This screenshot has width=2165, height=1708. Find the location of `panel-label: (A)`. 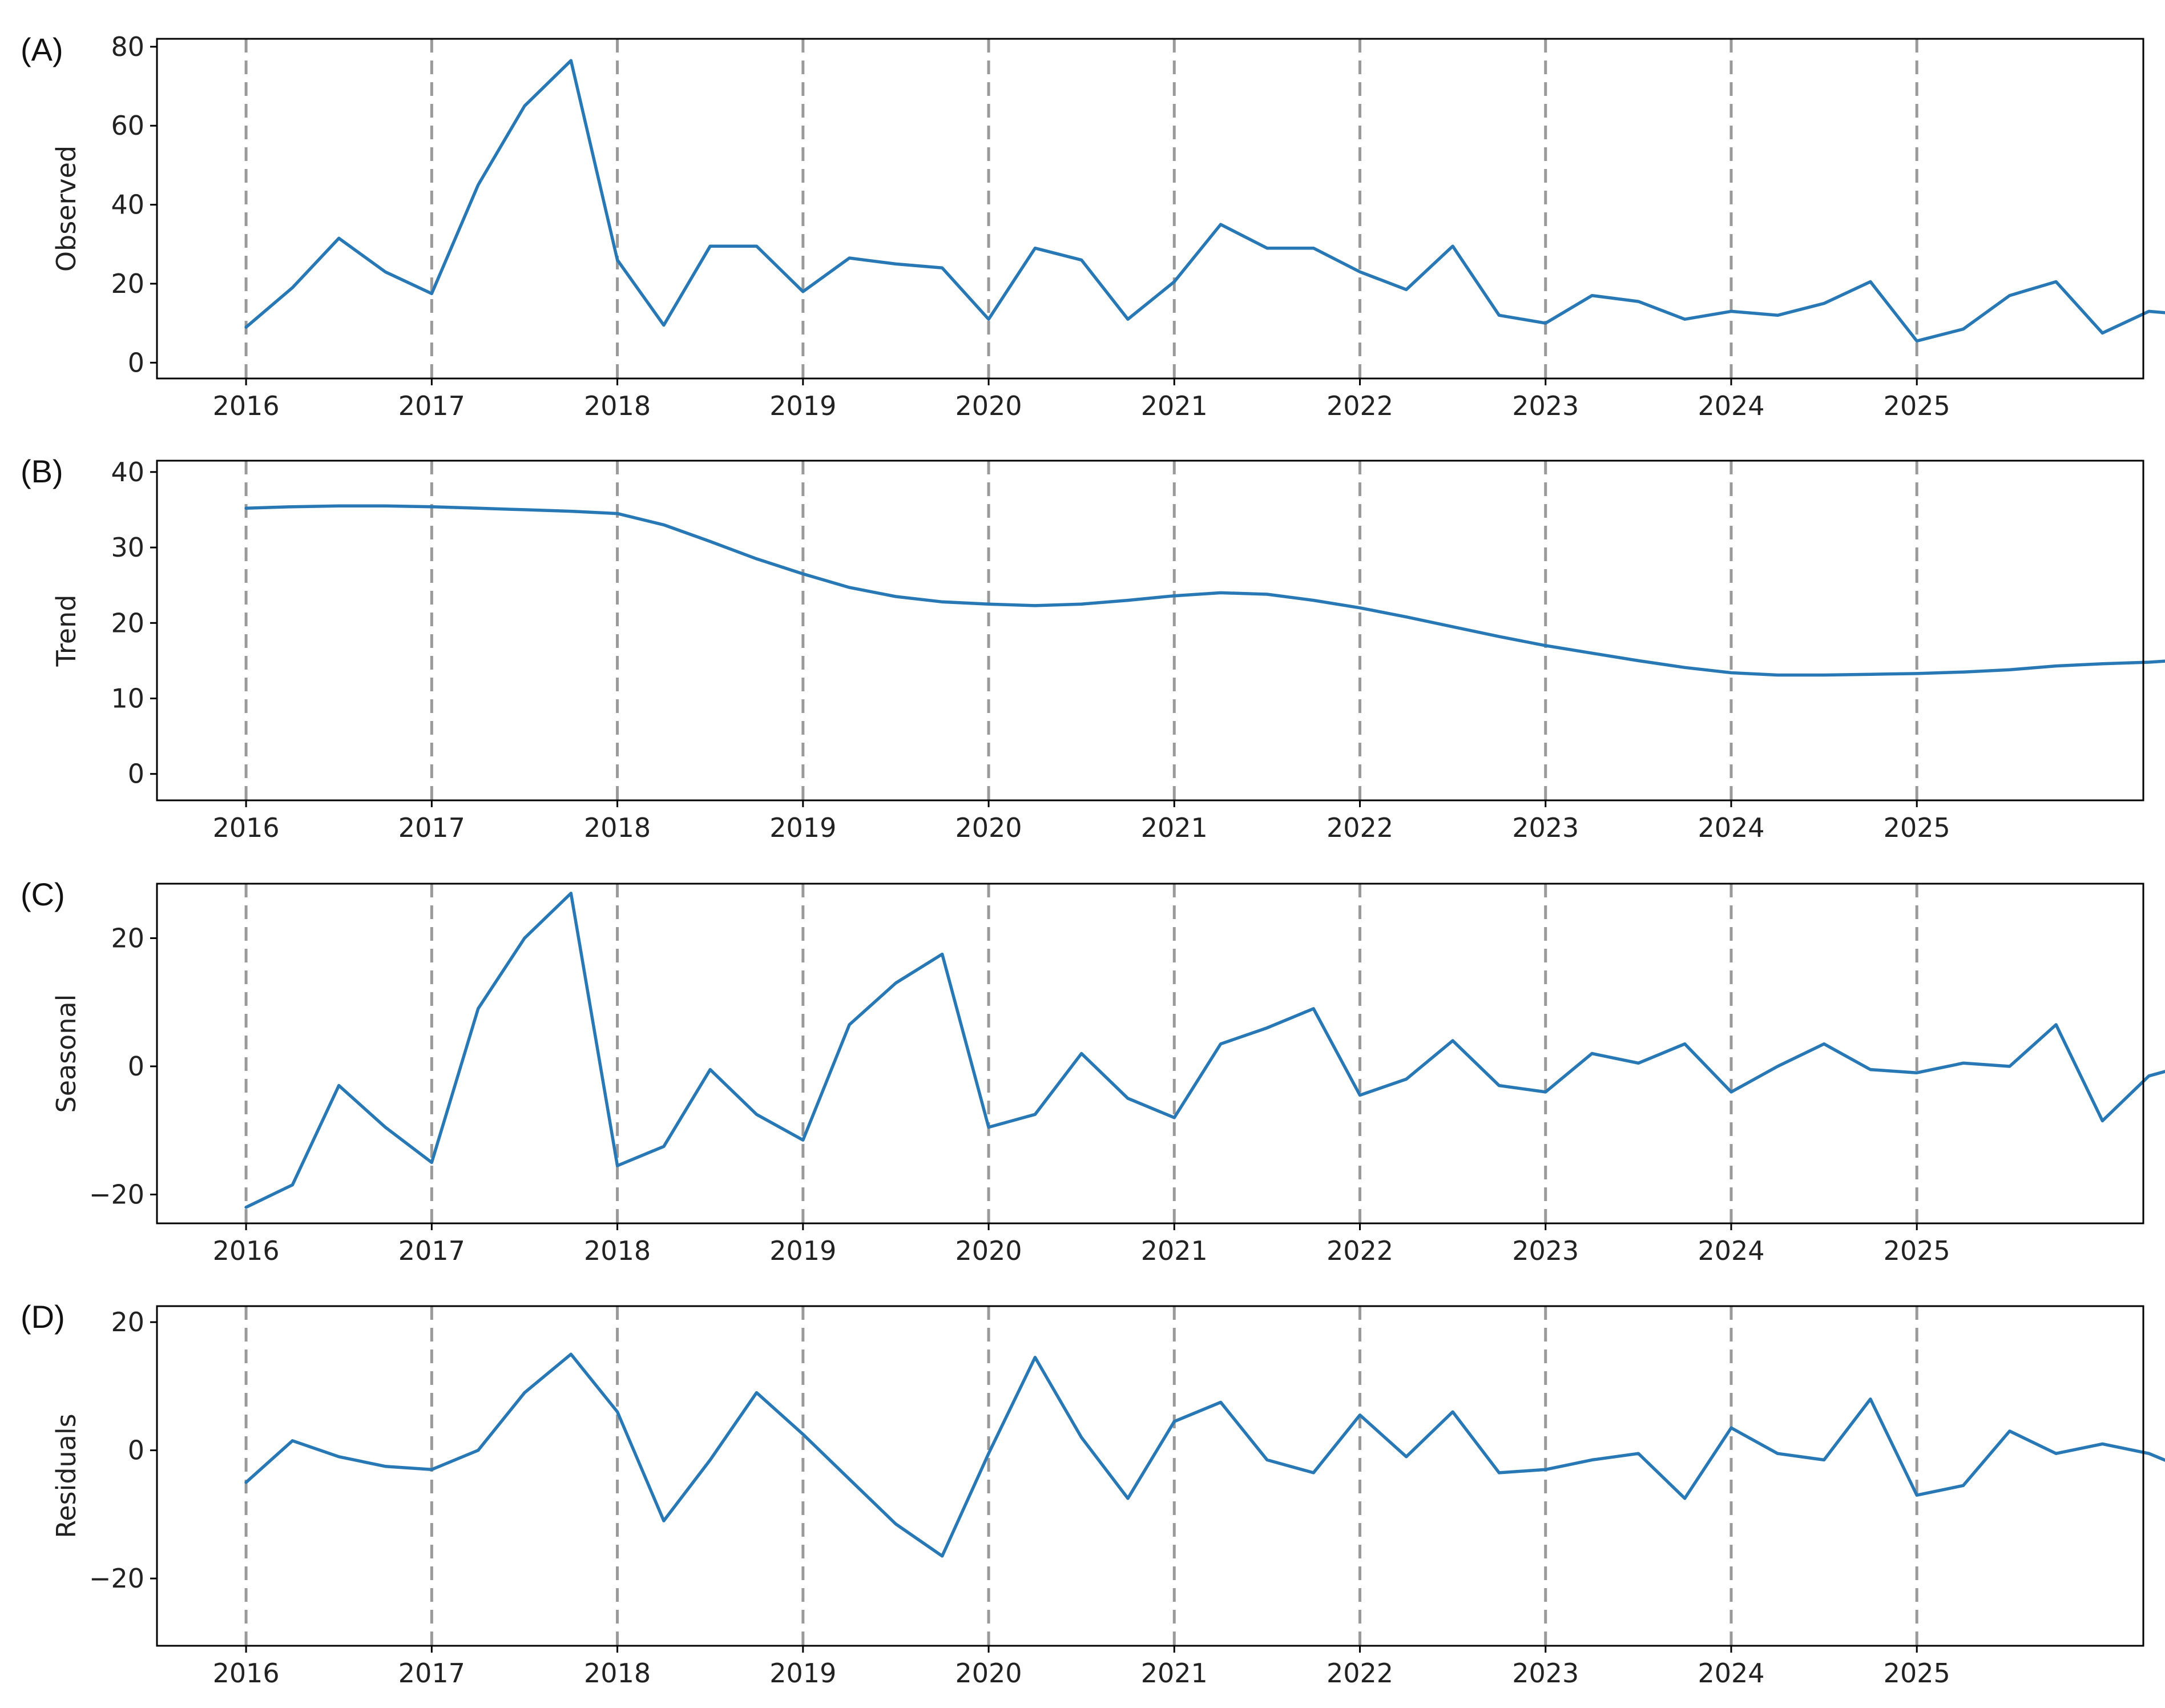

panel-label: (A) is located at coordinates (42, 49).